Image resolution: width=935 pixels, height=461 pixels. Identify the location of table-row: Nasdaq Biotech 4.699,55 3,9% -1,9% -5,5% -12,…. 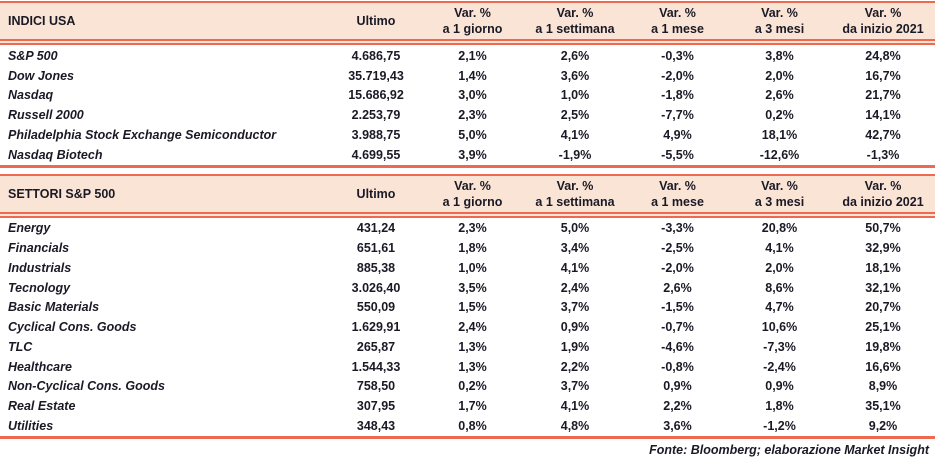
(467, 155).